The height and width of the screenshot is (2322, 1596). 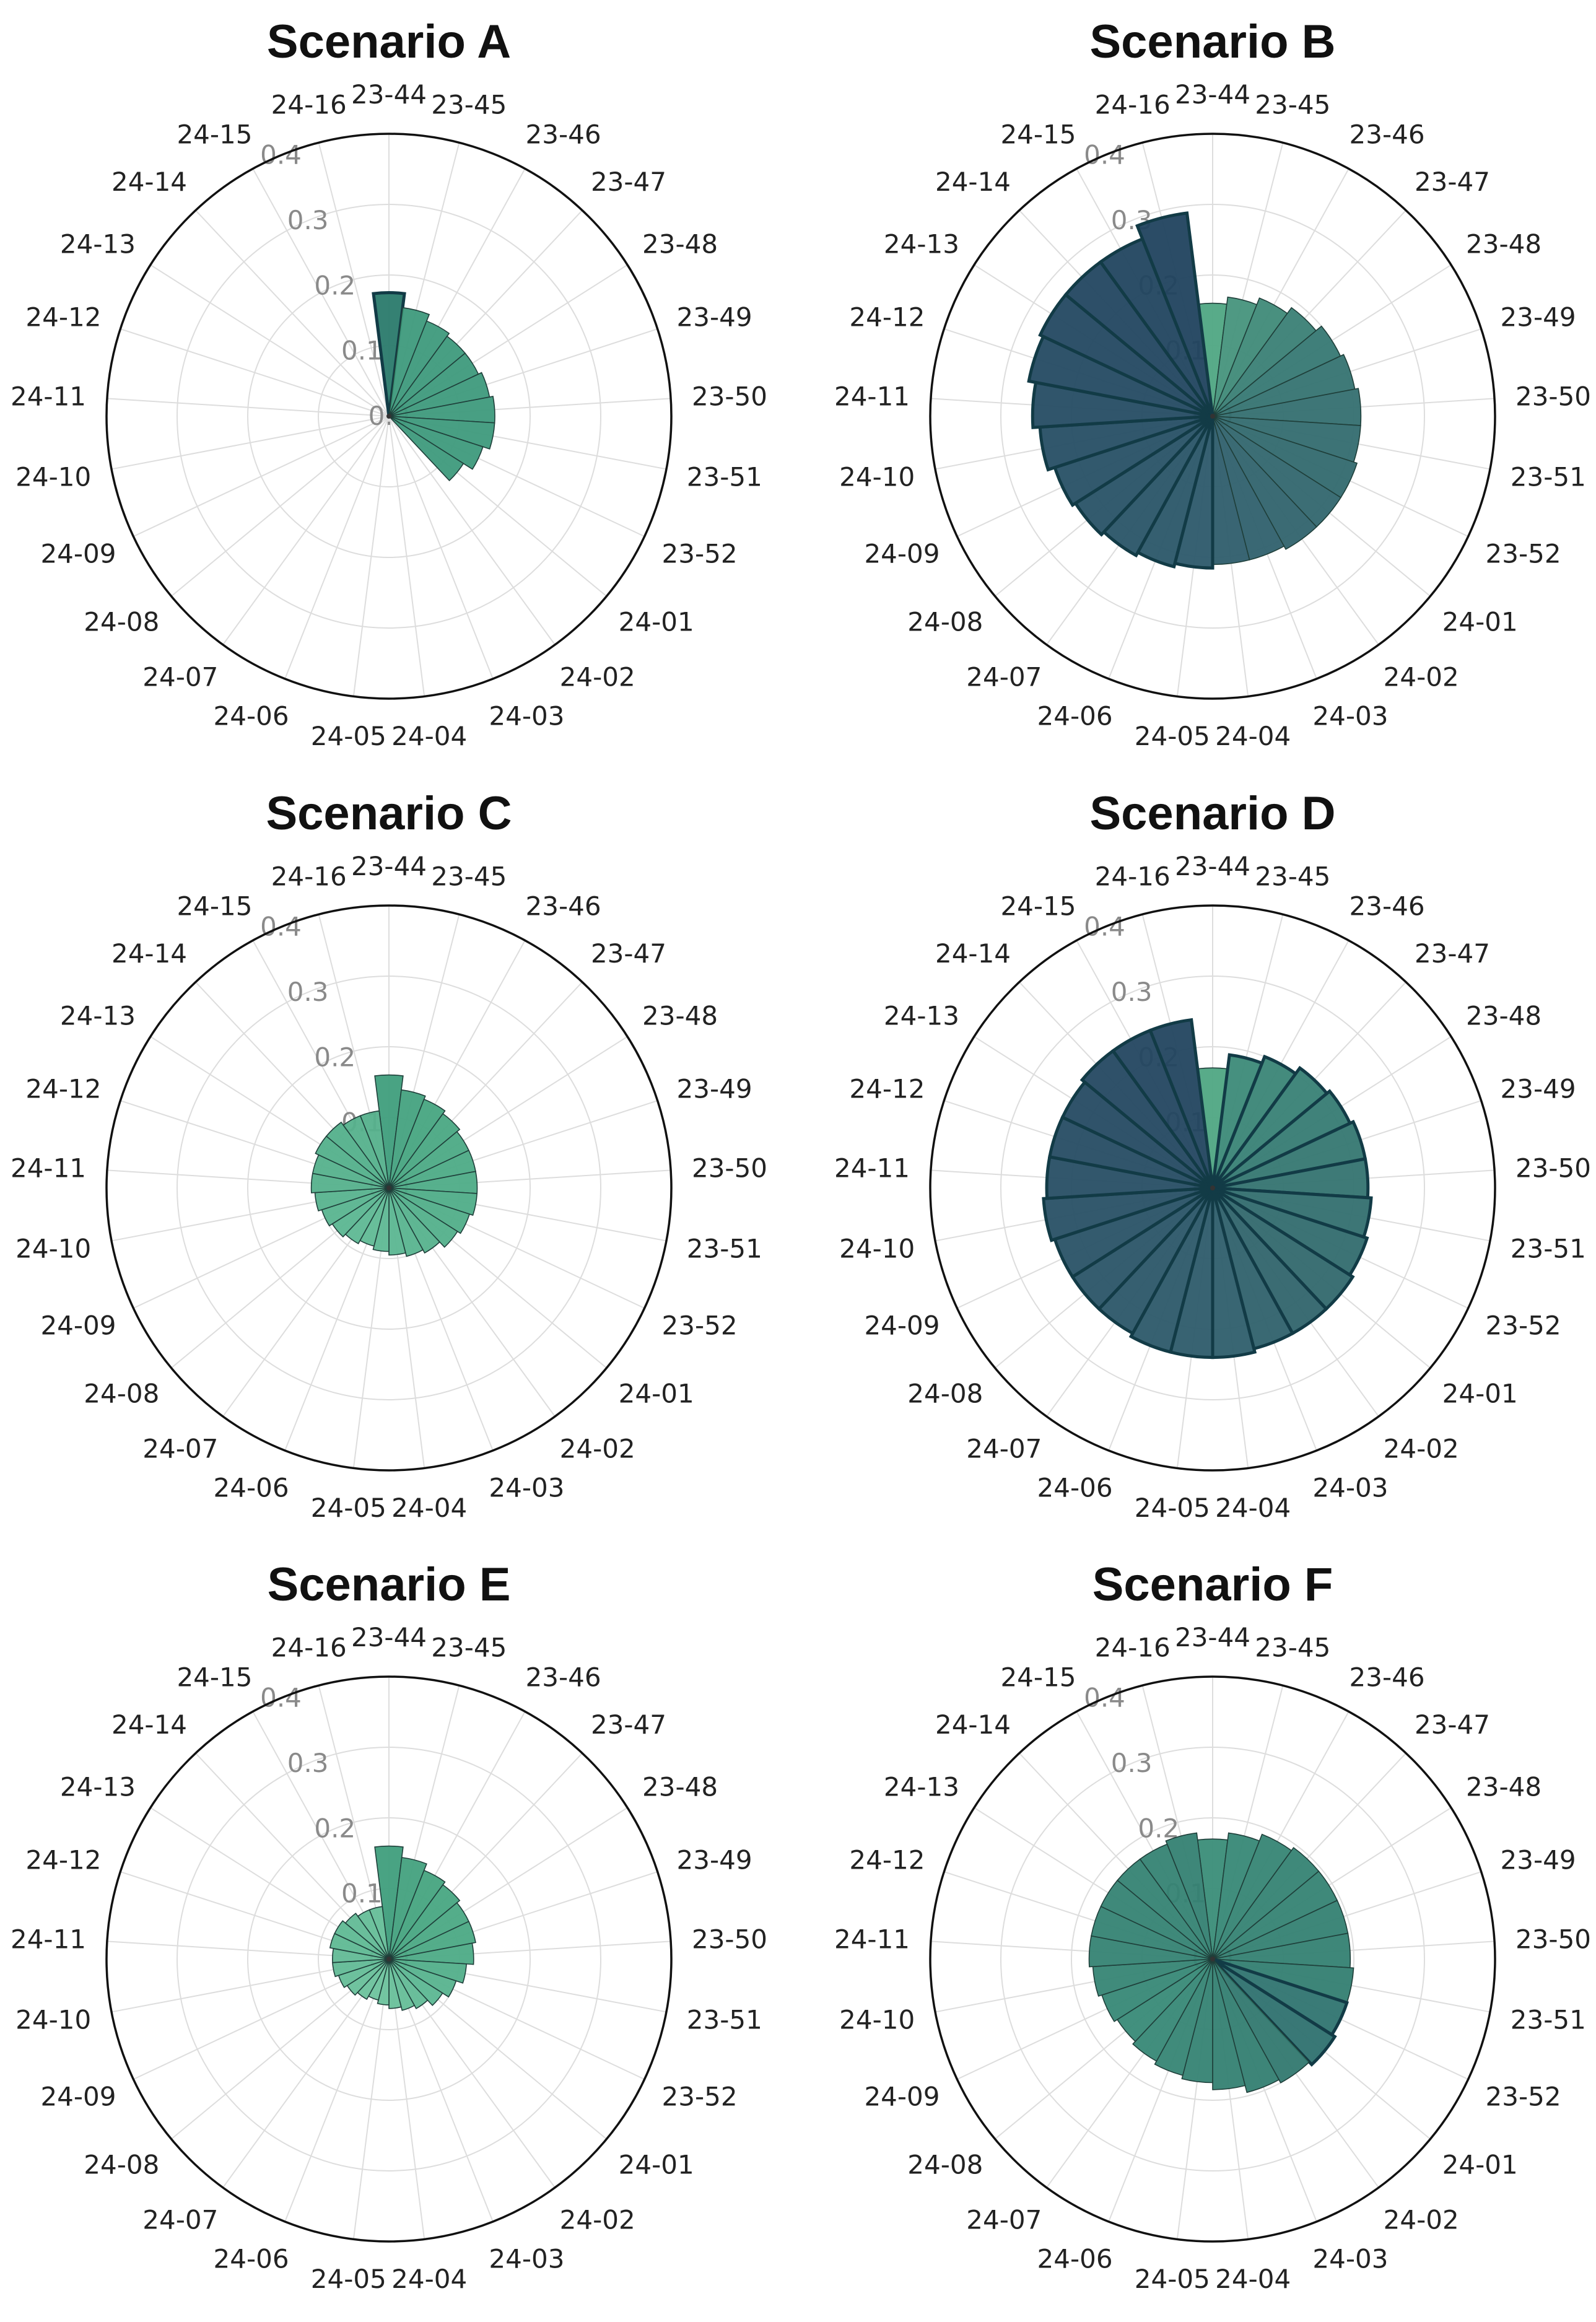 I want to click on radial-tick-label: 0.3, so click(x=308, y=1763).